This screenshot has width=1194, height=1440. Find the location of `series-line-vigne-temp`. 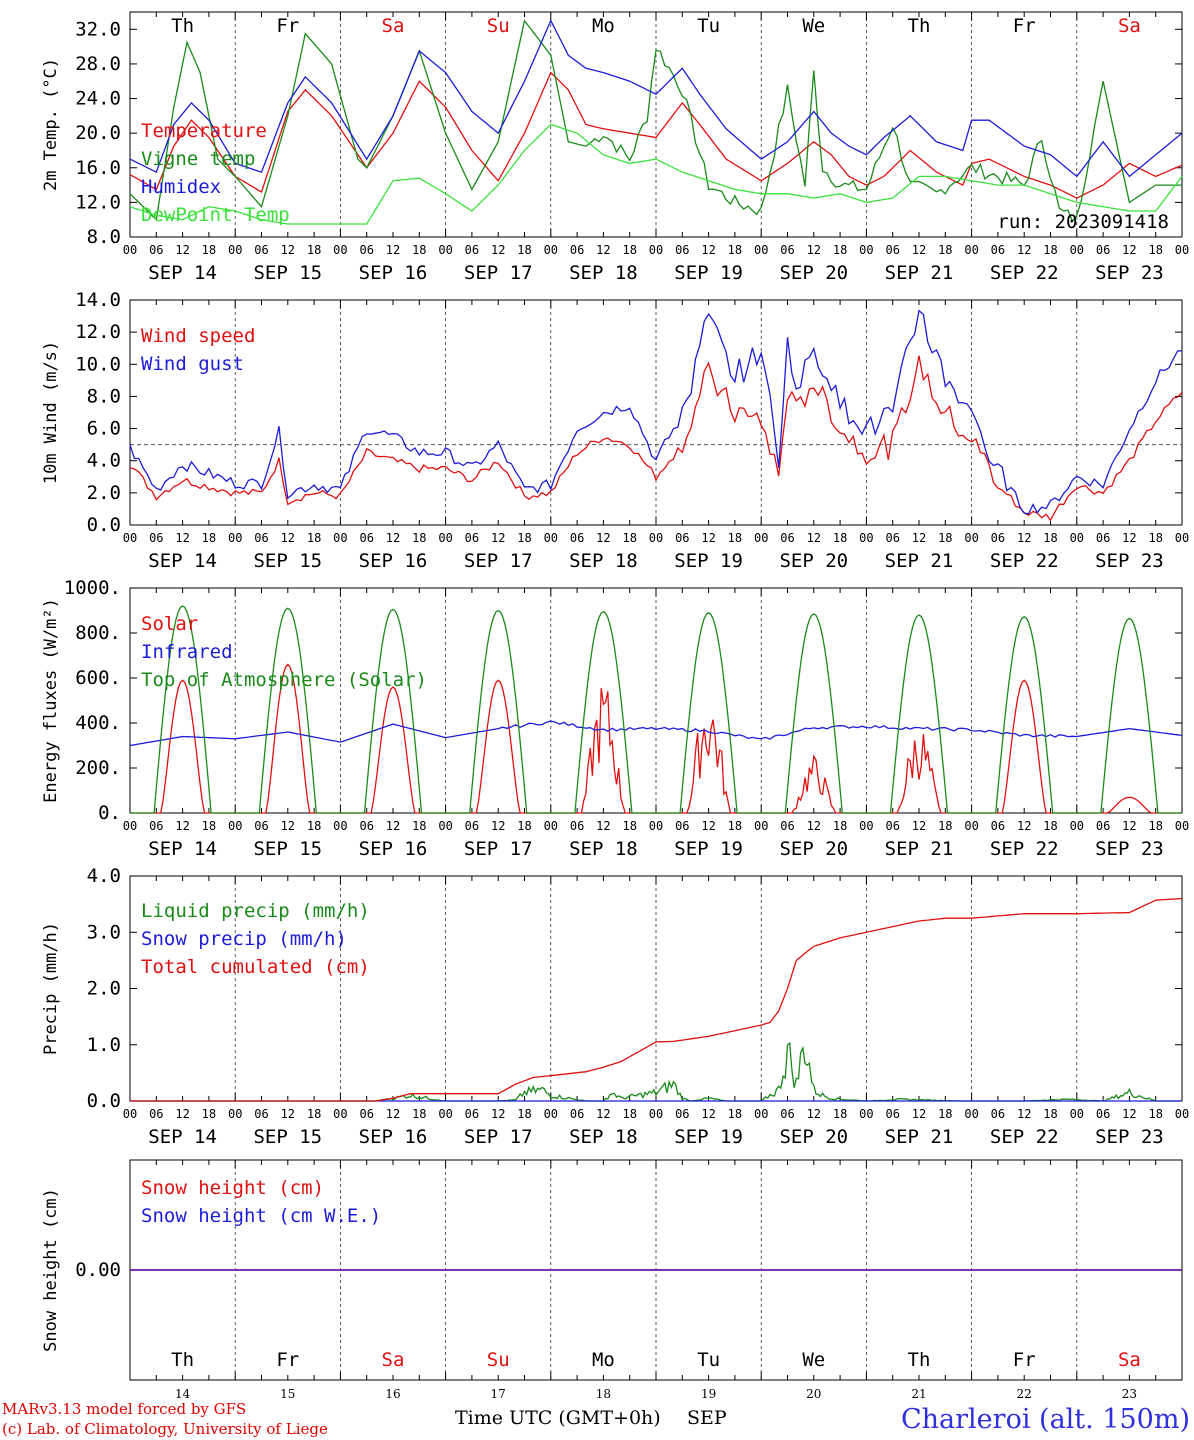

series-line-vigne-temp is located at coordinates (655, 121).